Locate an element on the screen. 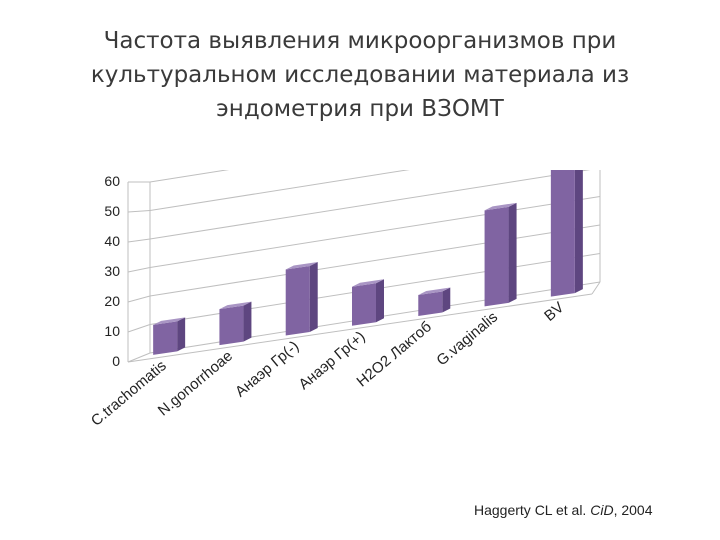 The width and height of the screenshot is (720, 540). floor-right-edge is located at coordinates (596, 288).